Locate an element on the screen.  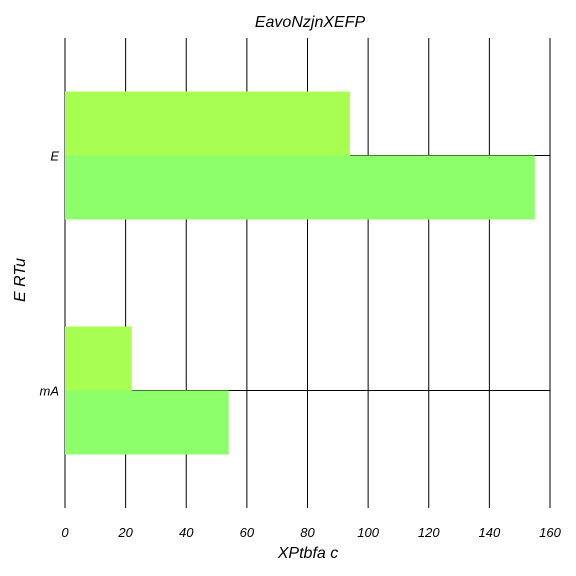
x-tick-label: 20 is located at coordinates (125, 532).